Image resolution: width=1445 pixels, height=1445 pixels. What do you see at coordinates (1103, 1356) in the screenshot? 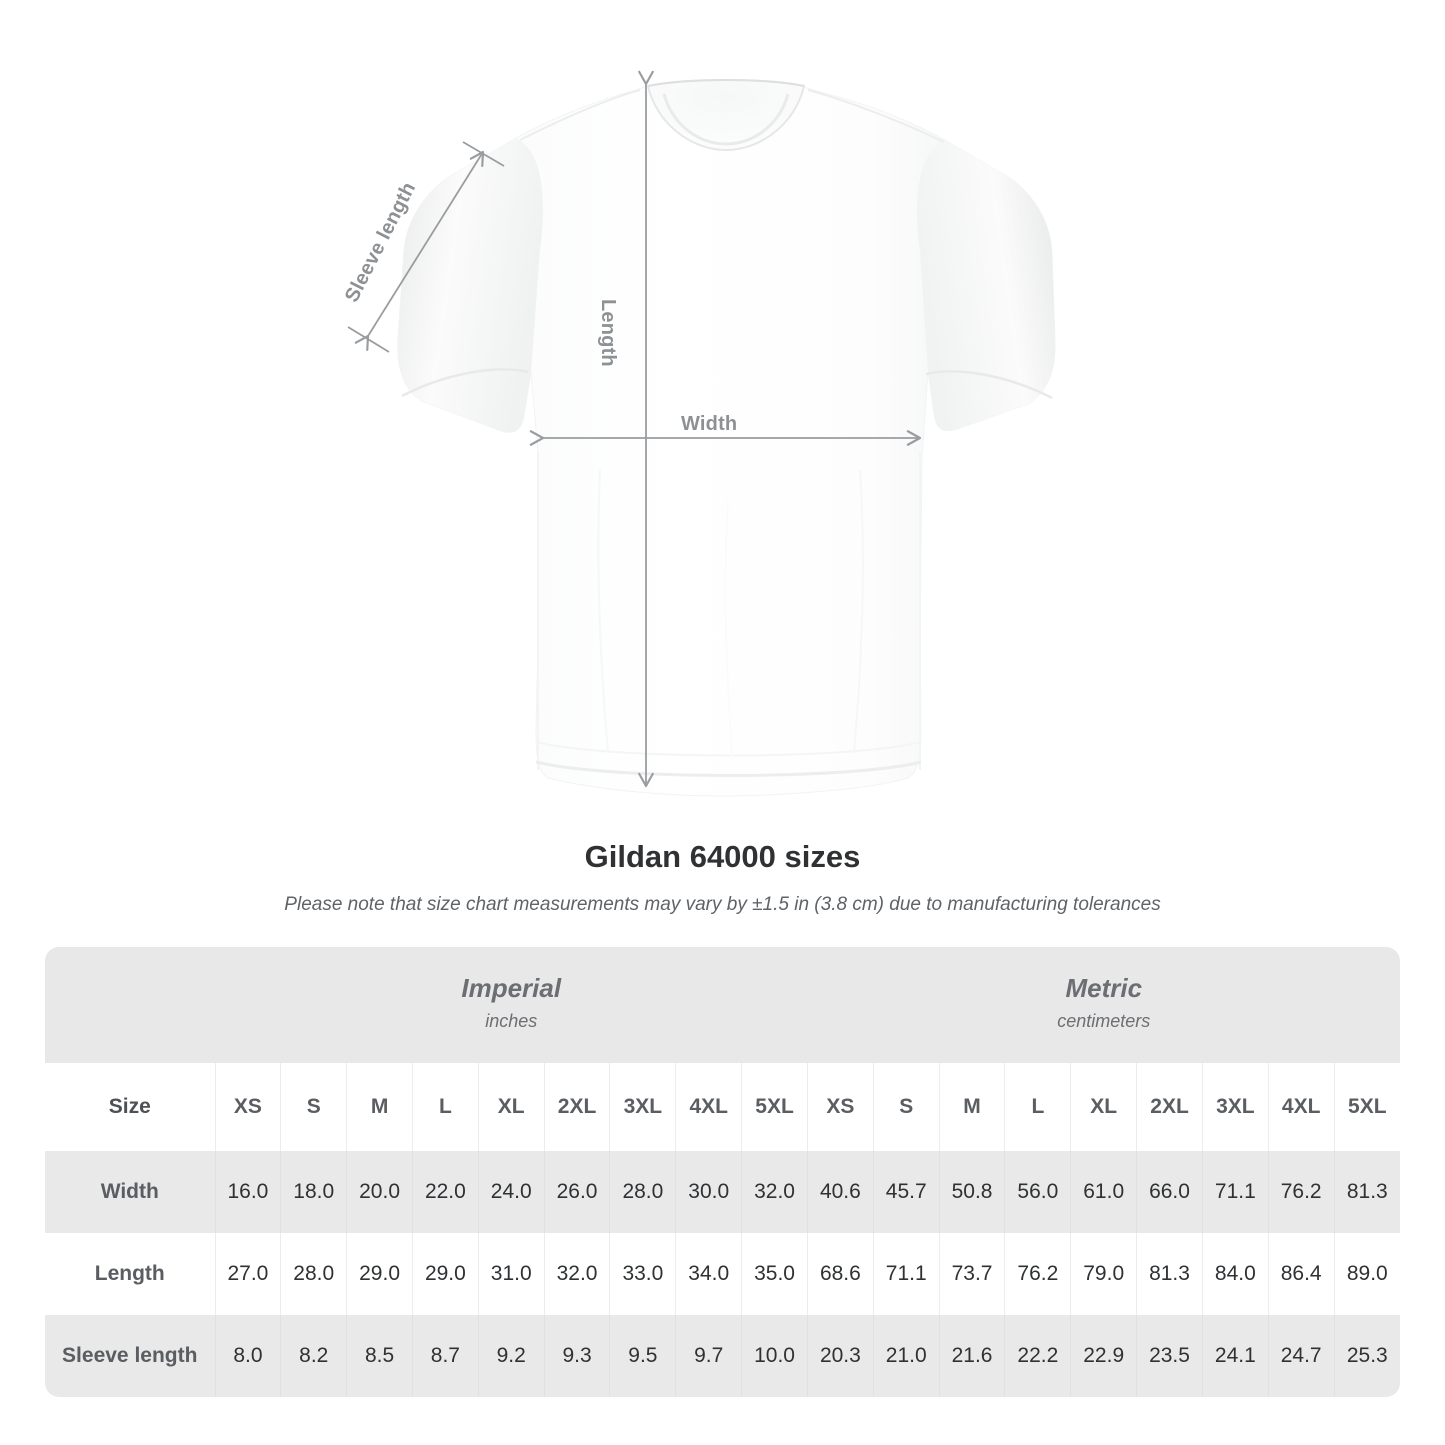
I see `measurement-cell: 22.9` at bounding box center [1103, 1356].